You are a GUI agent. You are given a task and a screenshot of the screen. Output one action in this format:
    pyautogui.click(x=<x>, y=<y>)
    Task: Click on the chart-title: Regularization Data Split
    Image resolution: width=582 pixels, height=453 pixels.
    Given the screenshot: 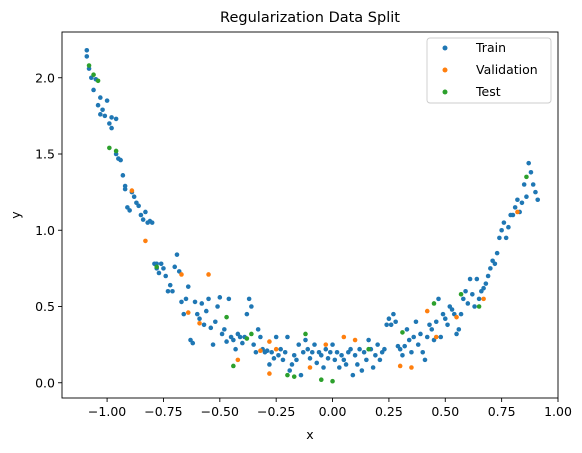 What is the action you would take?
    pyautogui.click(x=310, y=18)
    